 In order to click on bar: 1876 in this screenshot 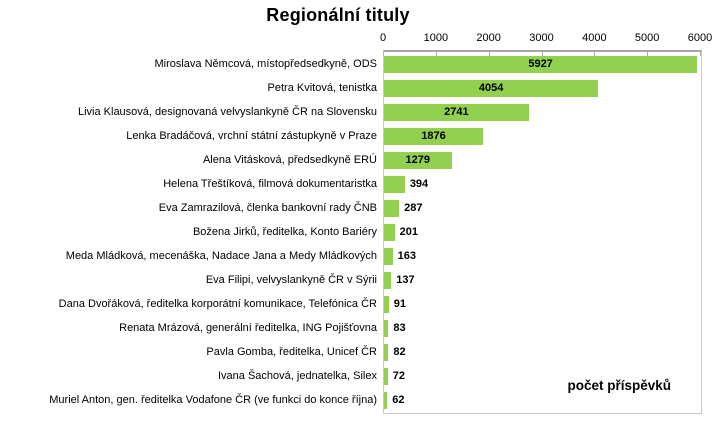, I will do `click(434, 136)`.